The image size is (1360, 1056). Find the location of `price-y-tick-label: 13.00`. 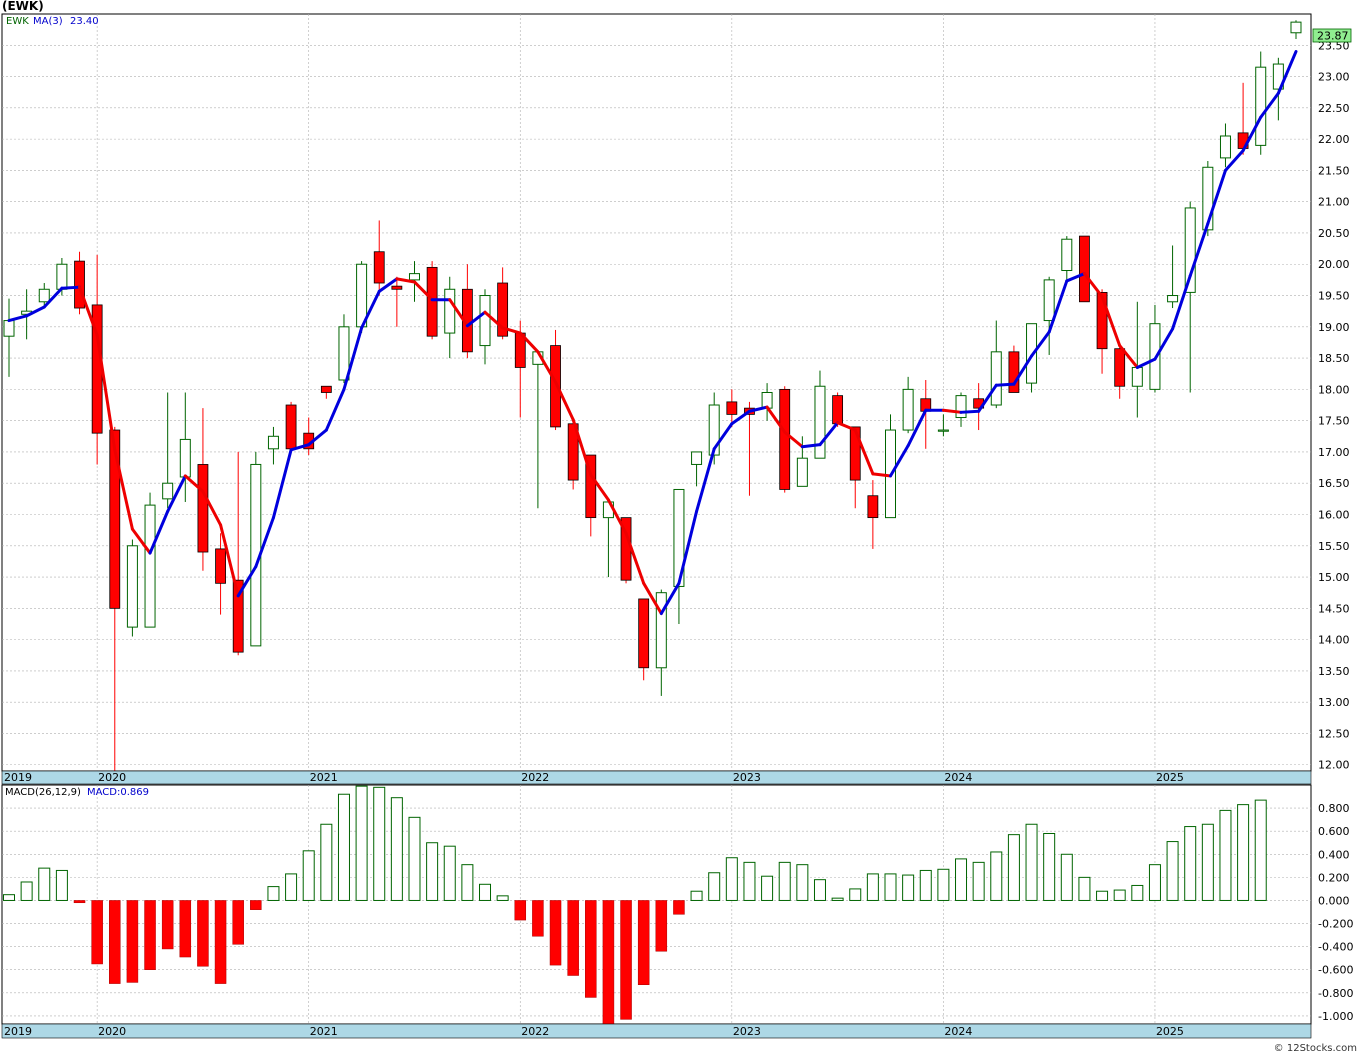

price-y-tick-label: 13.00 is located at coordinates (1334, 702).